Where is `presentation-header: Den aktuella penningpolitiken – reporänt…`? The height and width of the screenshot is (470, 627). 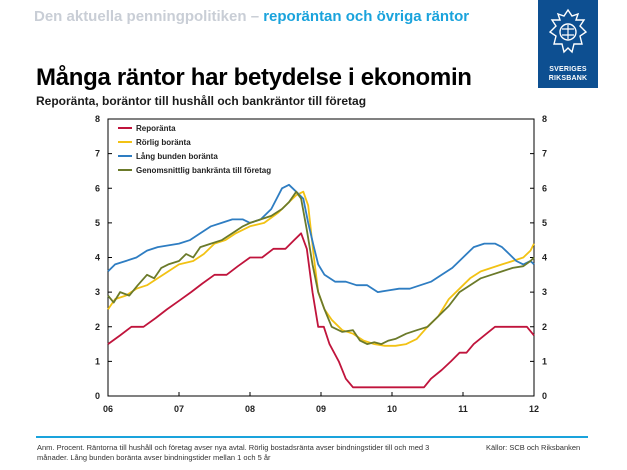
presentation-header: Den aktuella penningpolitiken – reporänt… is located at coordinates (251, 16).